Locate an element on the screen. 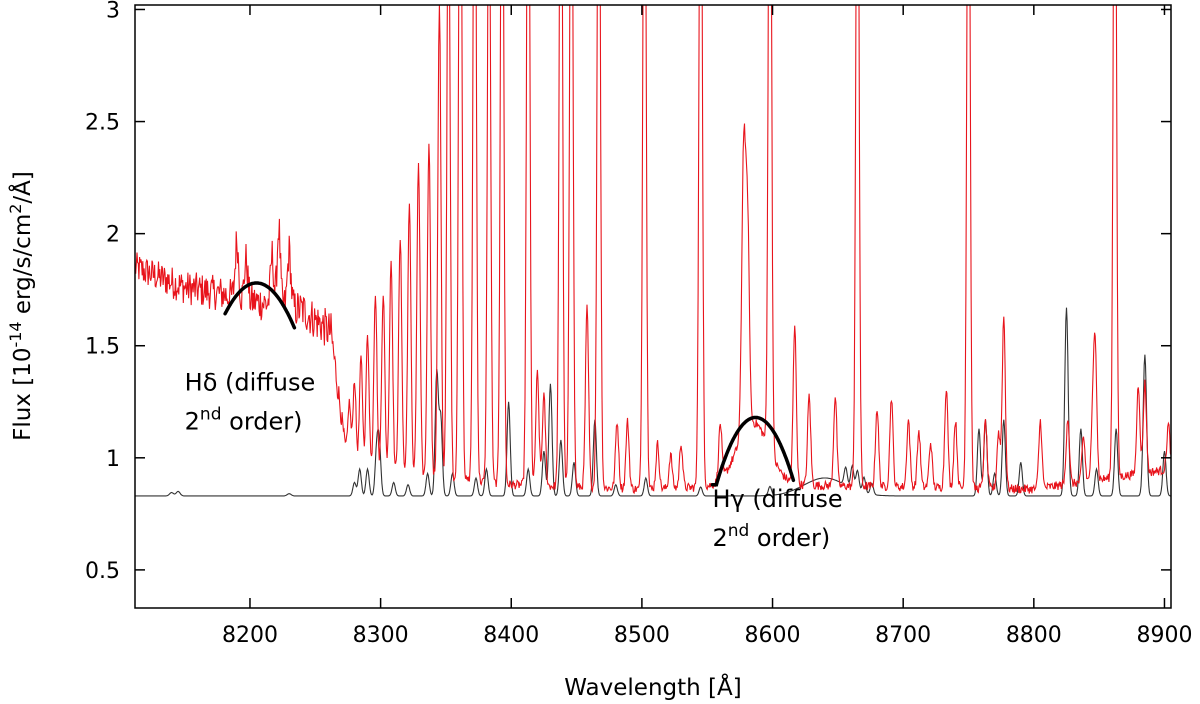  y-axis-title-exp1: -14 is located at coordinates (15, 334).